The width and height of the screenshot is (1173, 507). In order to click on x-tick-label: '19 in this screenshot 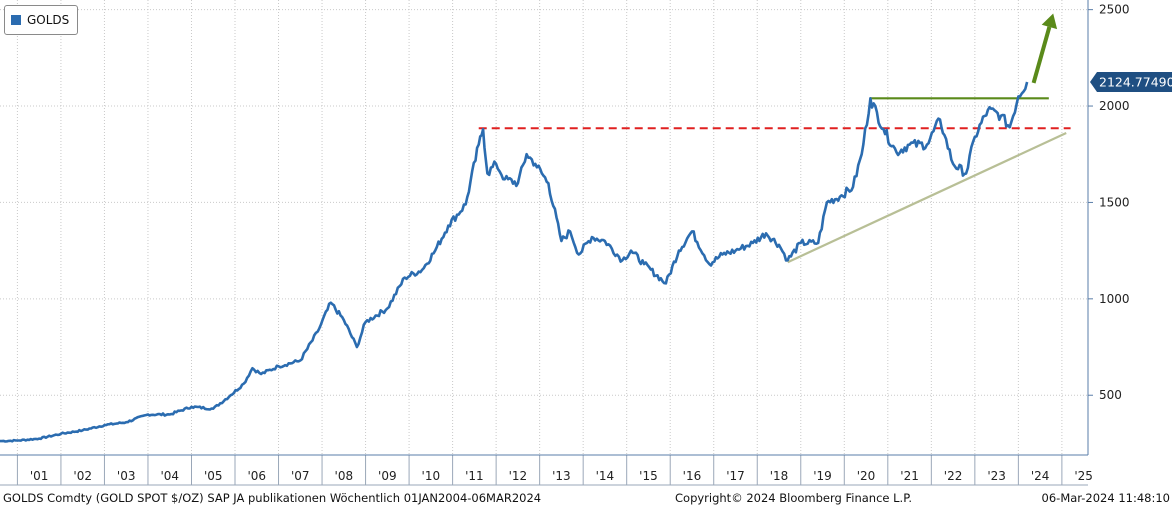, I will do `click(822, 476)`.